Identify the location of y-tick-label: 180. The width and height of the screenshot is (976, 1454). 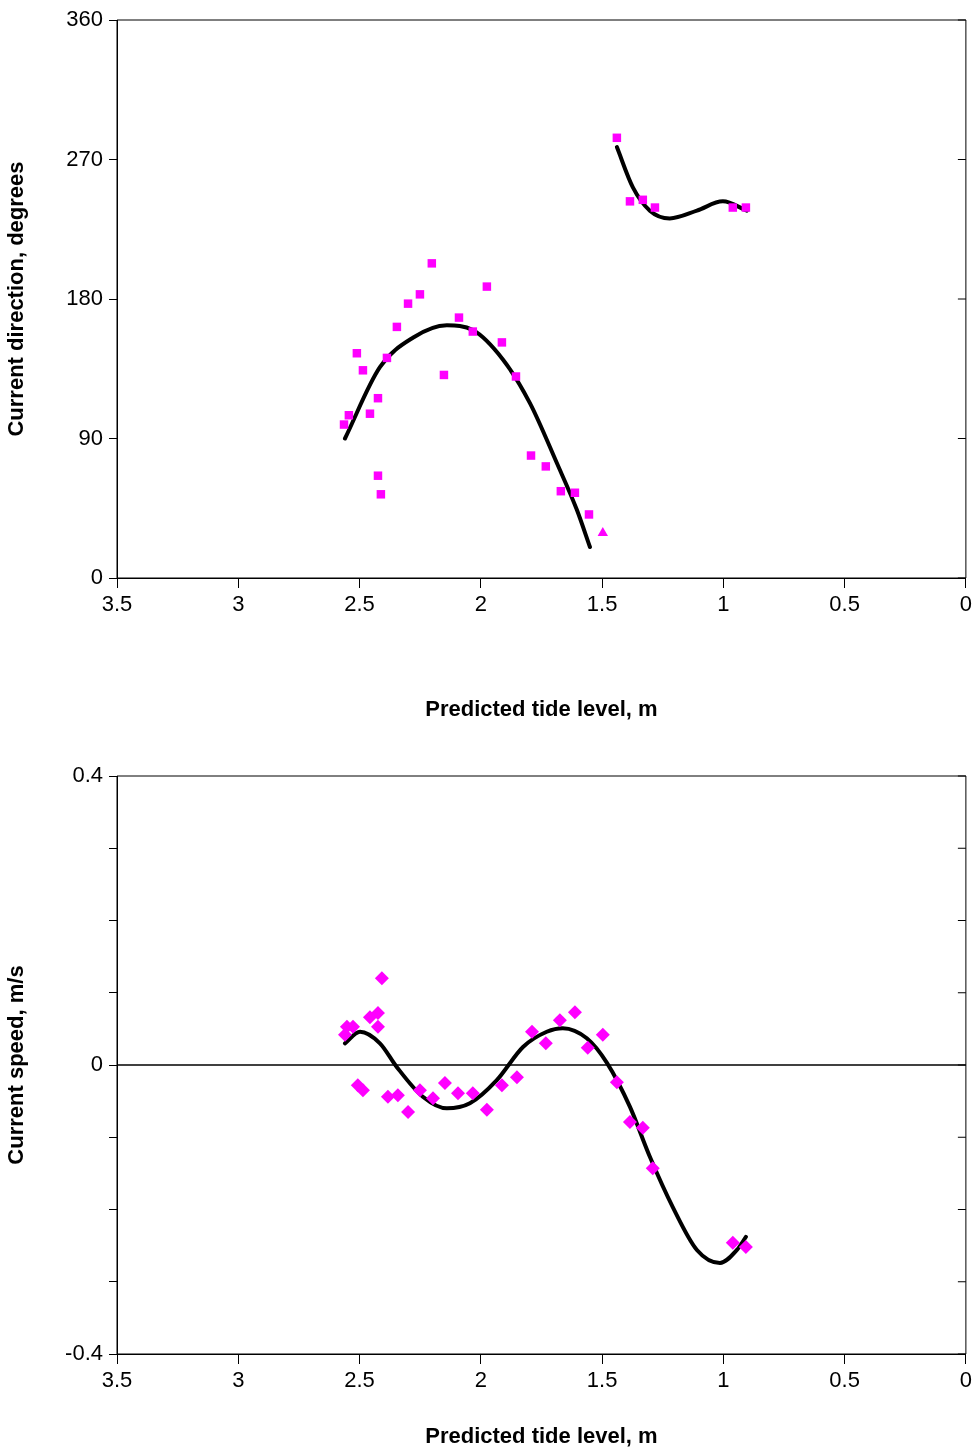
(84, 298).